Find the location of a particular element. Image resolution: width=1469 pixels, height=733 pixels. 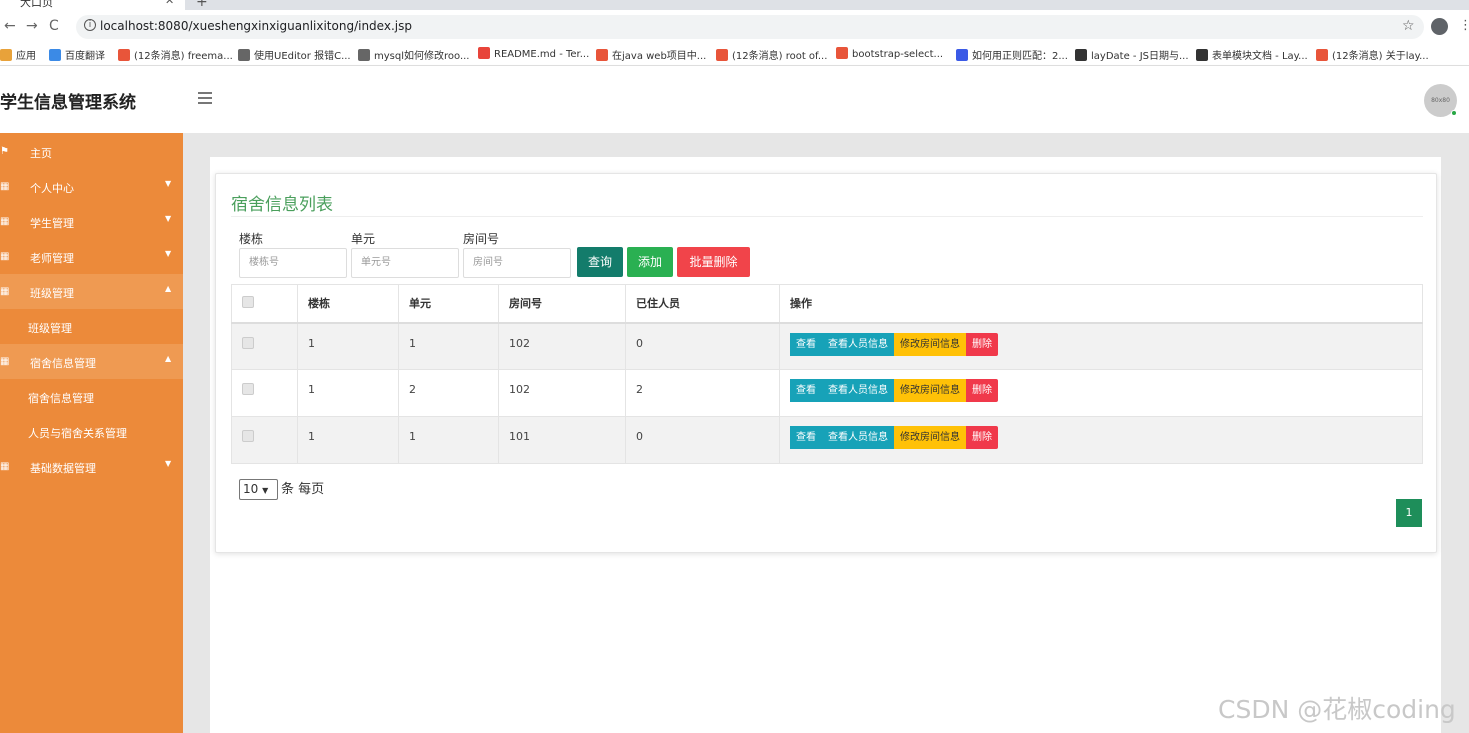

sidebar-item: ▦ 宿舍信息管理 ▲ is located at coordinates (91, 361).